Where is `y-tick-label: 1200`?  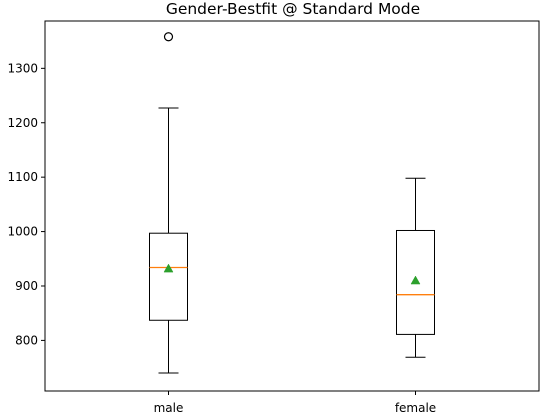
y-tick-label: 1200 is located at coordinates (22, 123).